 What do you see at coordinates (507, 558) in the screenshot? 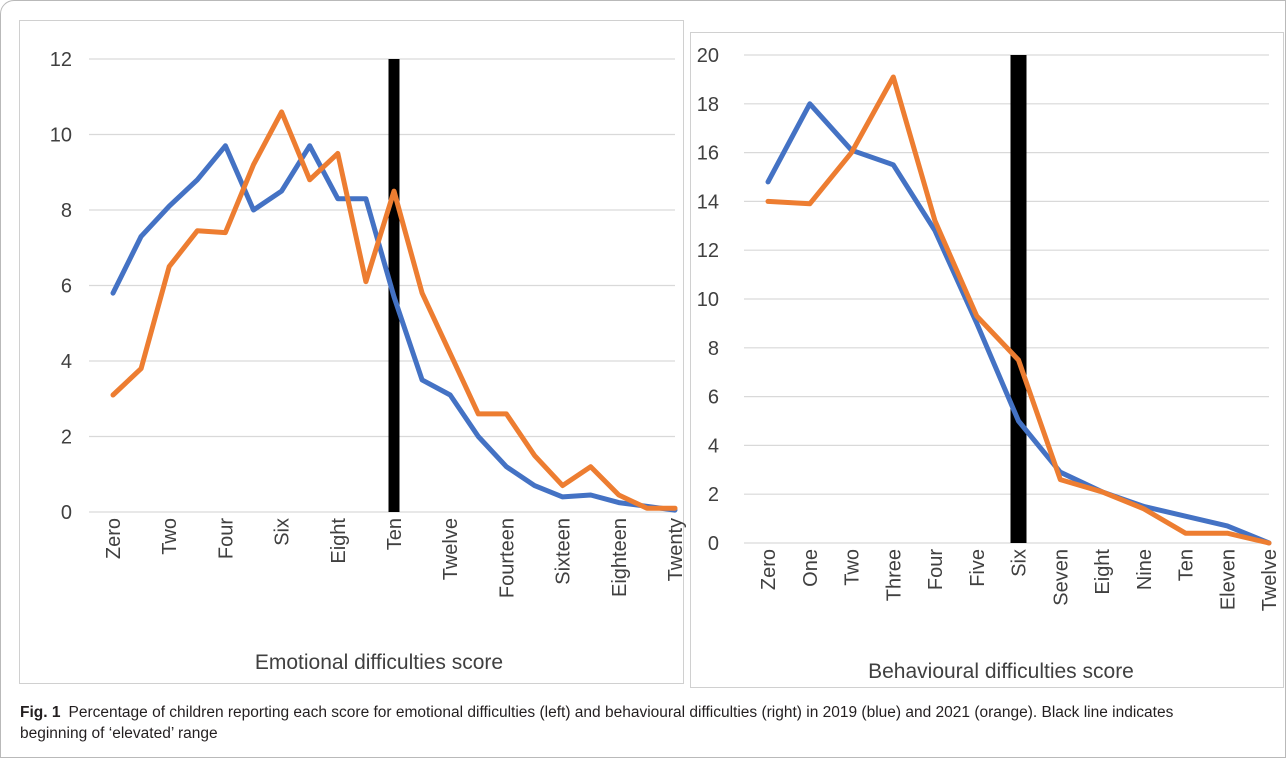
I see `emotional-x-tick-label: Fourteen` at bounding box center [507, 558].